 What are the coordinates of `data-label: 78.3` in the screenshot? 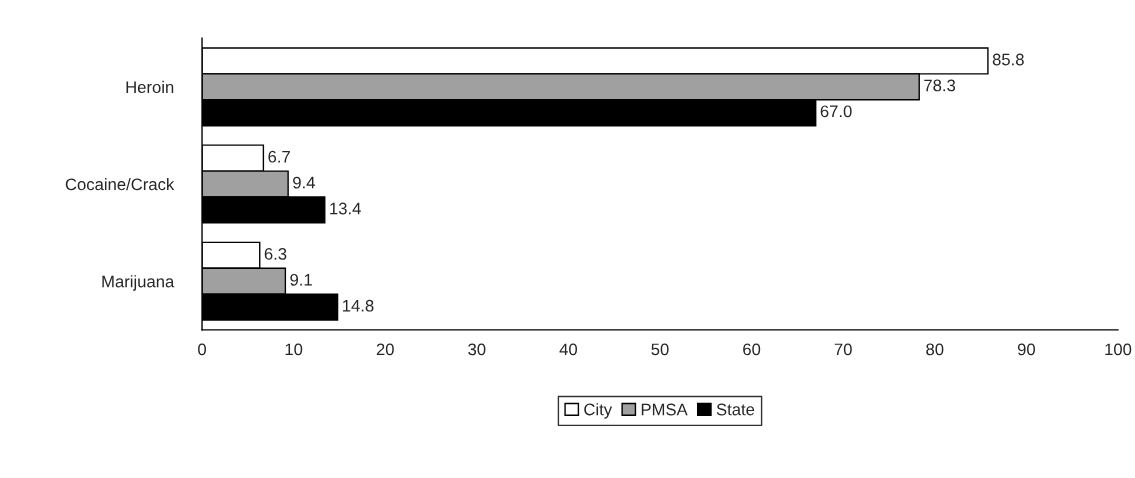 It's located at (940, 85).